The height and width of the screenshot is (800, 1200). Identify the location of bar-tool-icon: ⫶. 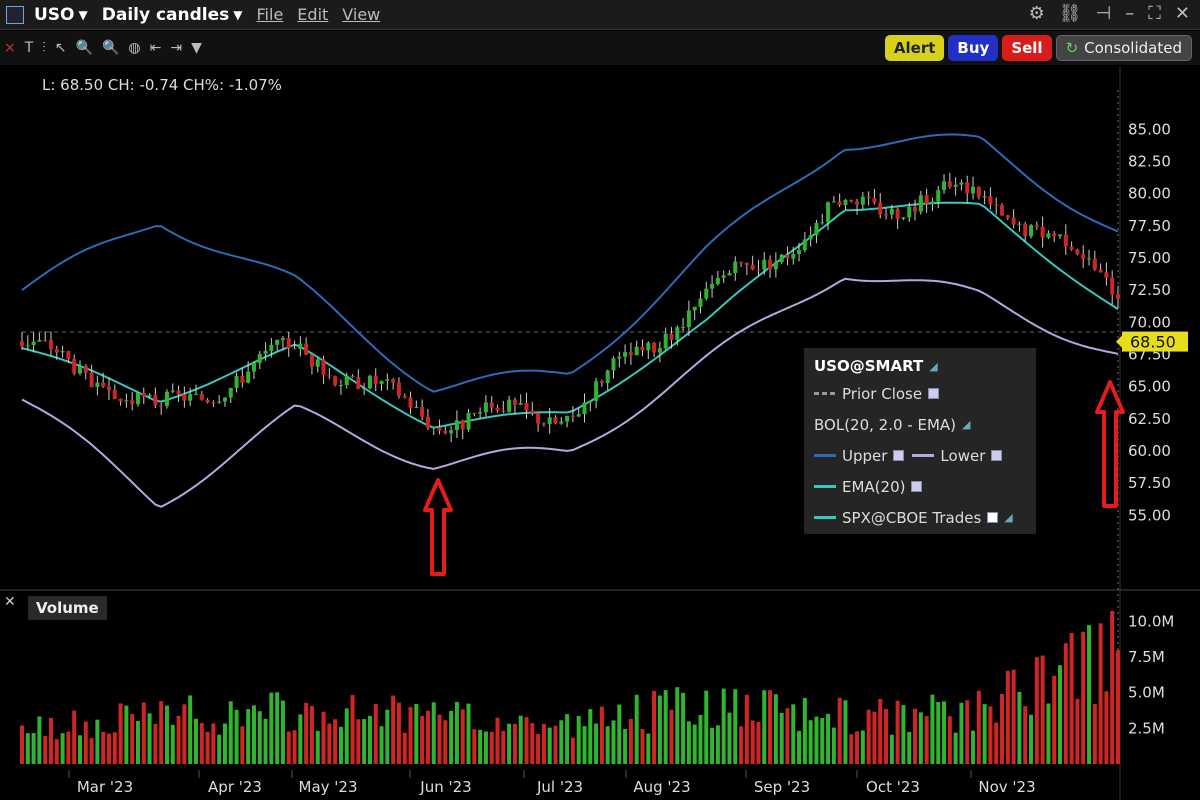
(44, 48).